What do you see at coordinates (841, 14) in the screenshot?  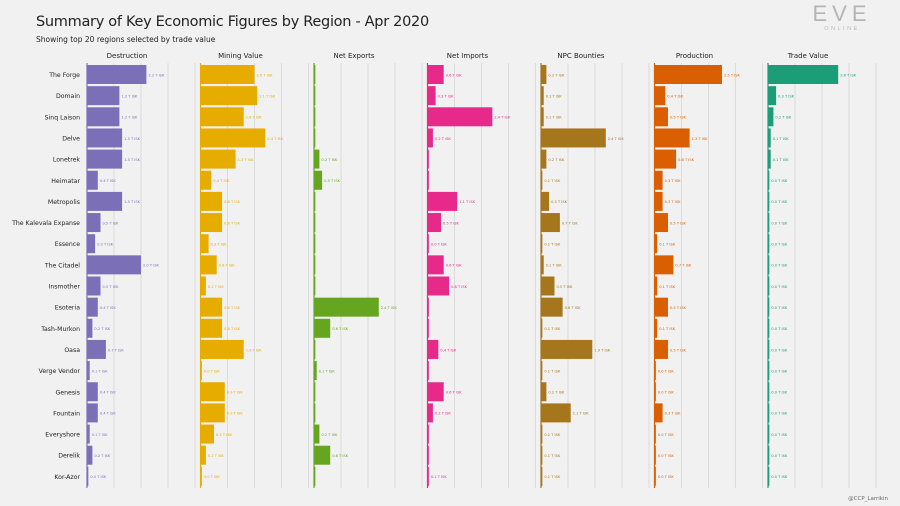 I see `logo-text: EVE` at bounding box center [841, 14].